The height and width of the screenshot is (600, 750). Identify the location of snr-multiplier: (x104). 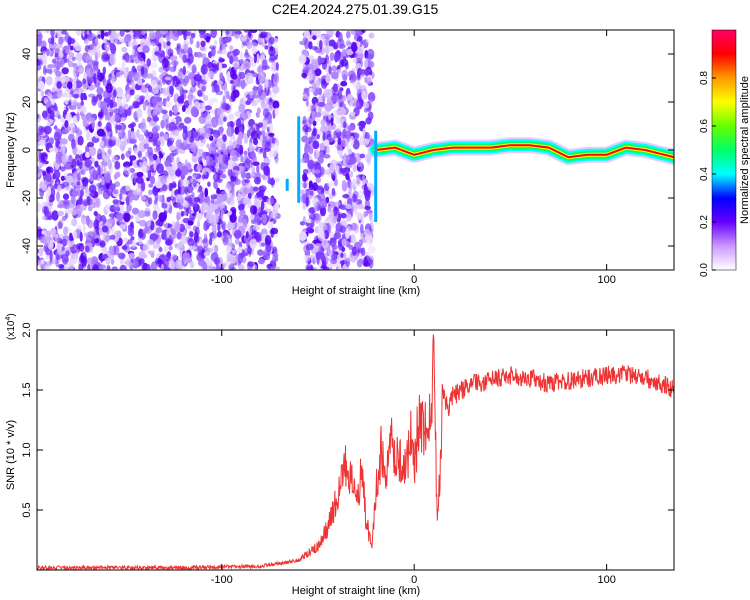
(11, 326).